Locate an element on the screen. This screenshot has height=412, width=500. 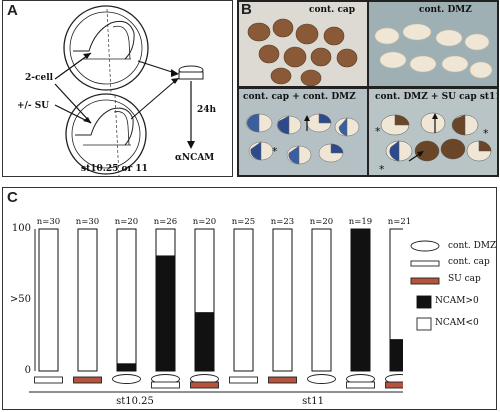
stage-label-st11: st11 is located at coordinates (313, 401).